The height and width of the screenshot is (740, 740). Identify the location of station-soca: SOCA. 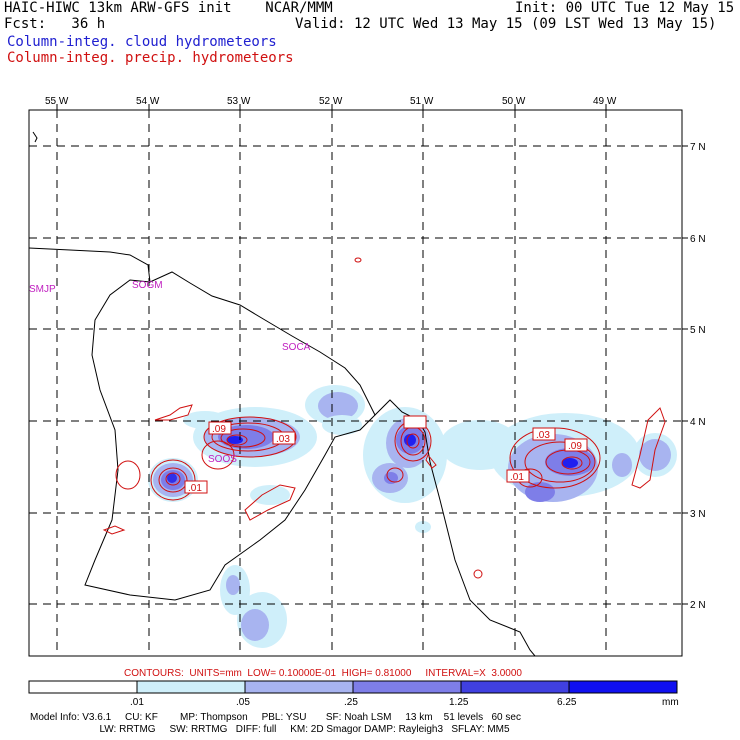
(296, 347).